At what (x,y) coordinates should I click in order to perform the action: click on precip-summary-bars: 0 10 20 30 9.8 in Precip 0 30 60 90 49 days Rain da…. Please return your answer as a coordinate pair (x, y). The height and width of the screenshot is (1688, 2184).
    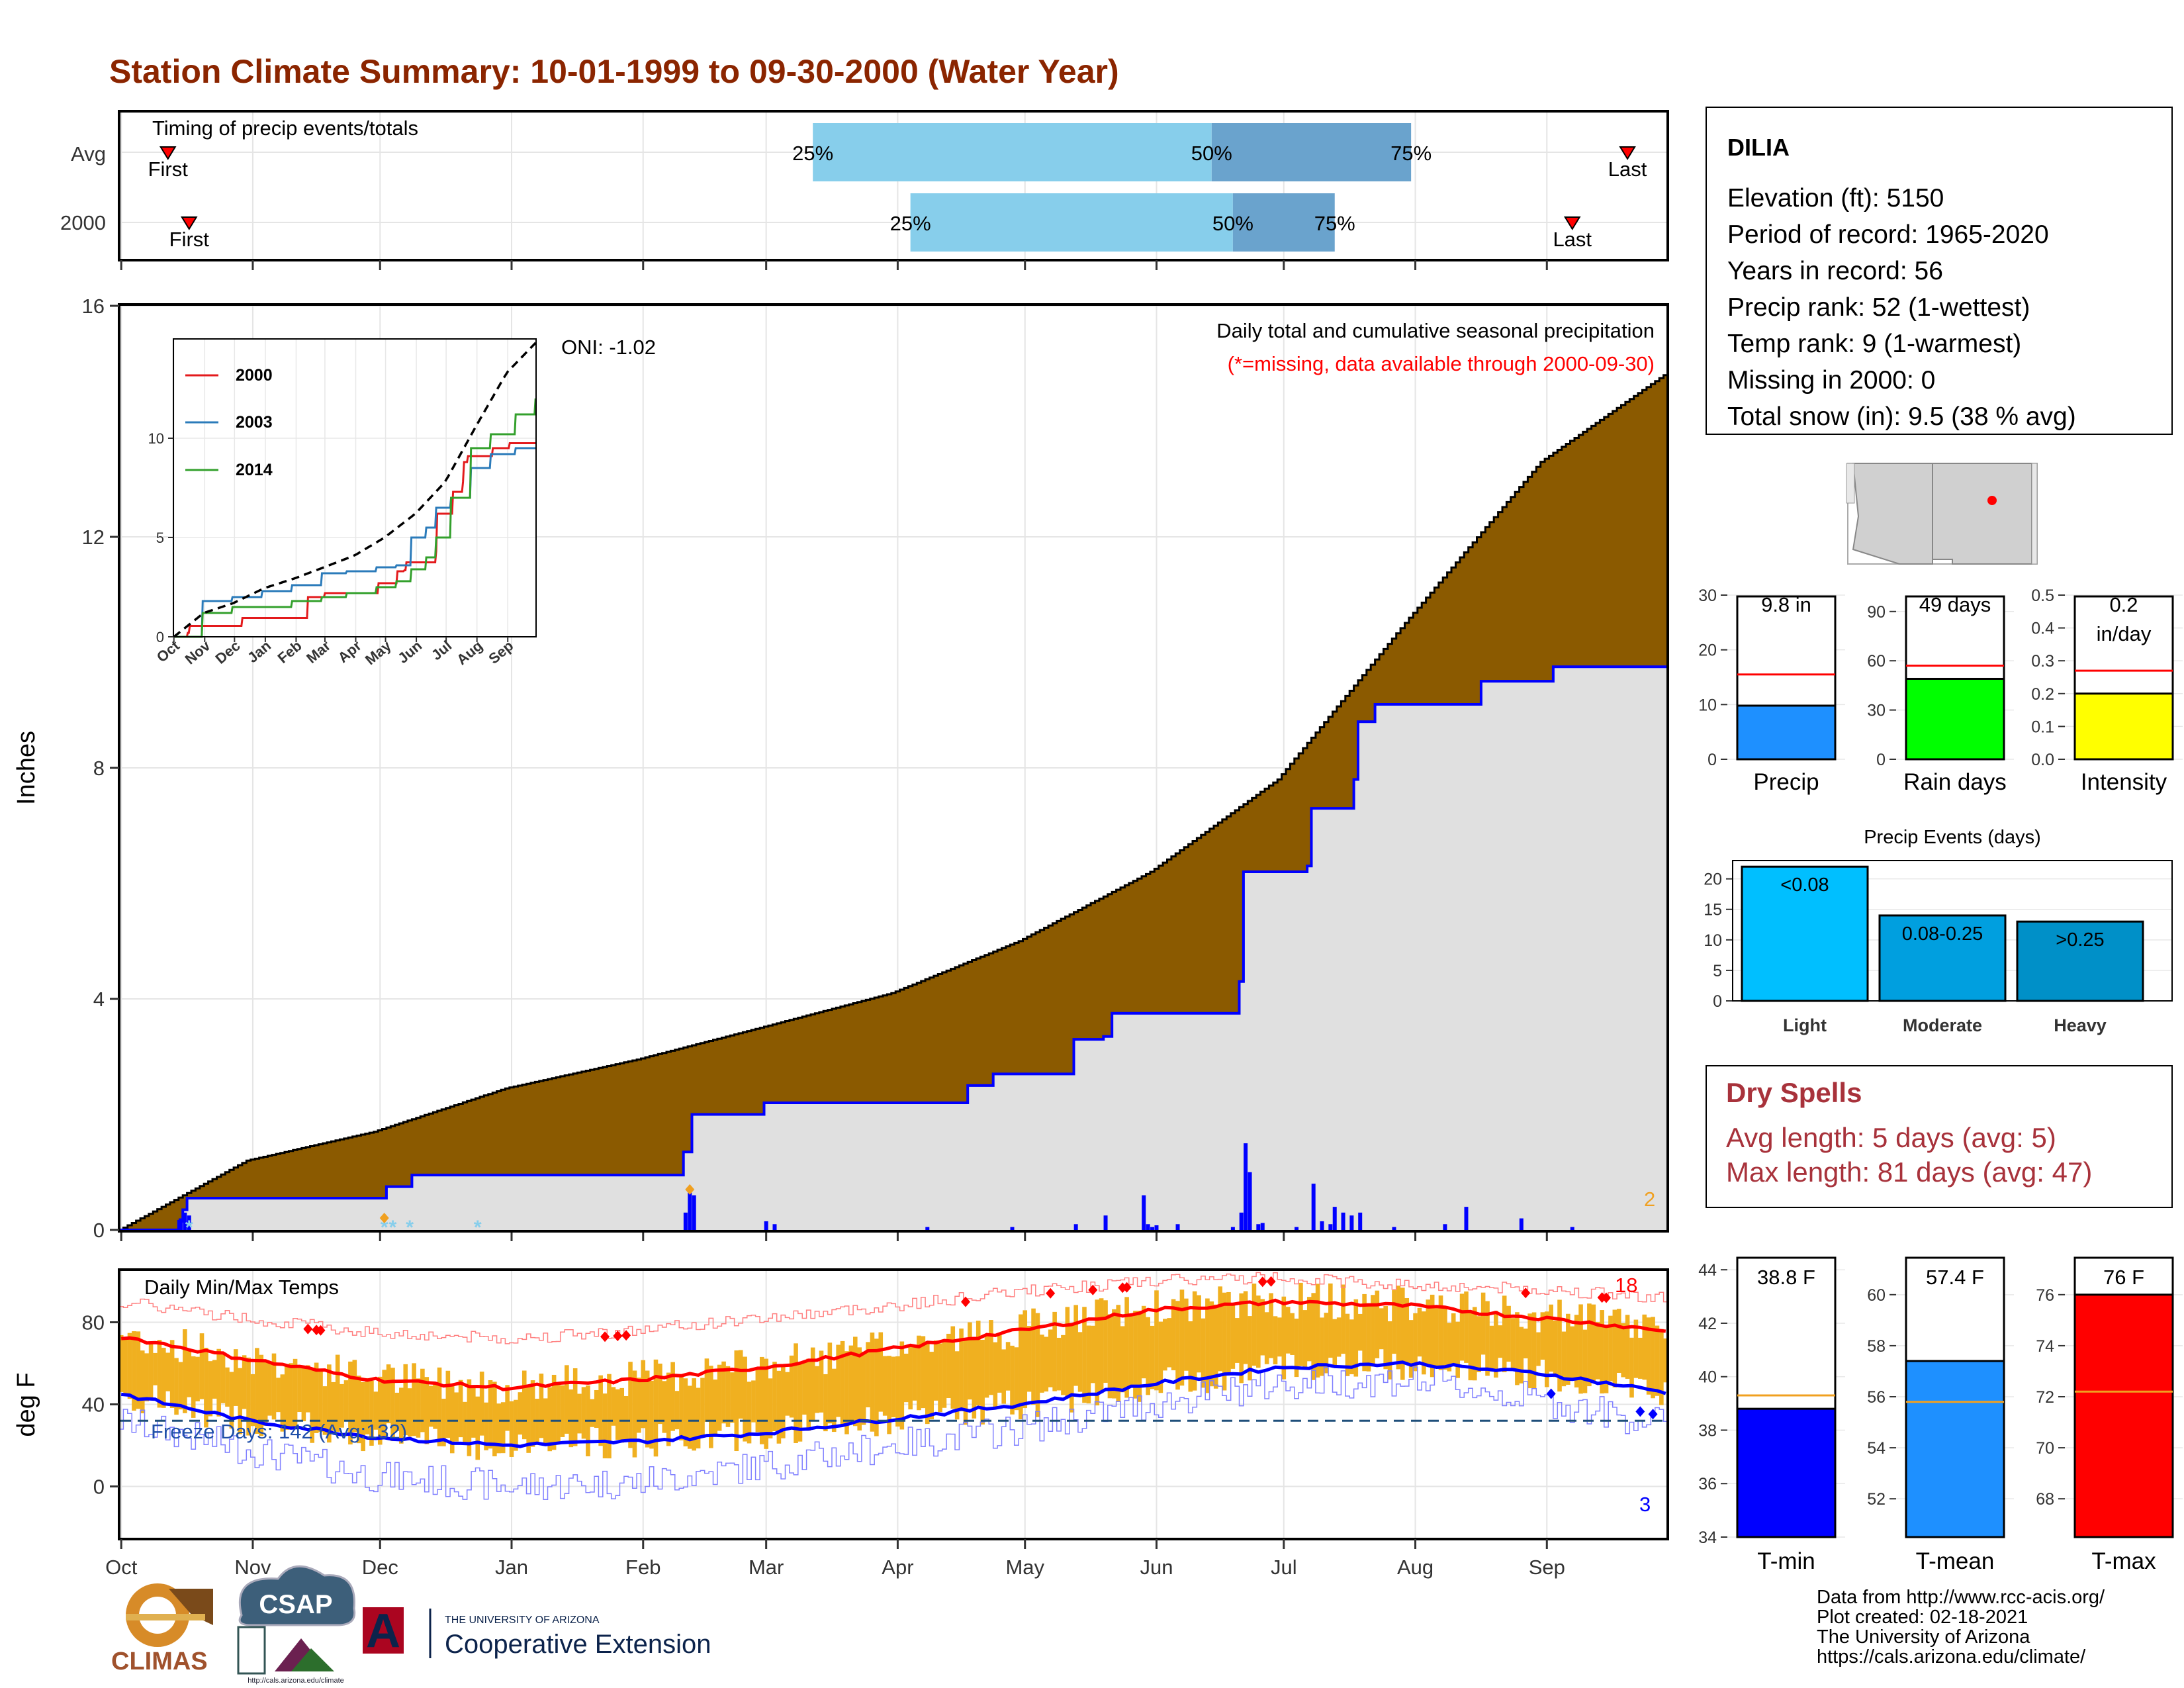
    Looking at the image, I should click on (1940, 690).